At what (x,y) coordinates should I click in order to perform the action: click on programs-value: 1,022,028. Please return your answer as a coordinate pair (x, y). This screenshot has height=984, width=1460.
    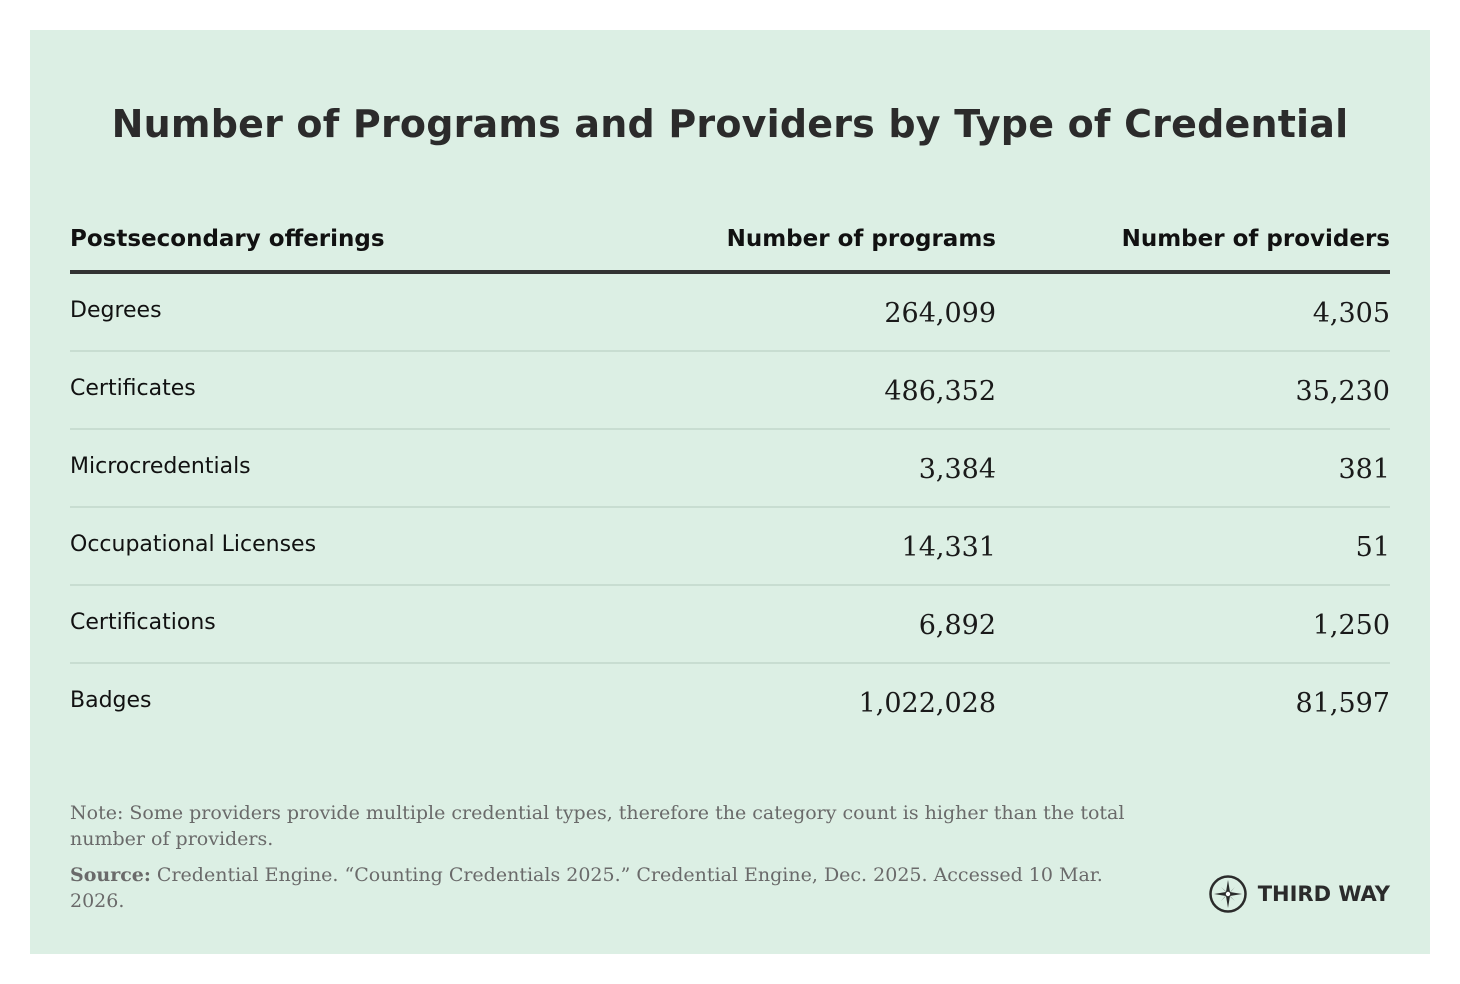
    Looking at the image, I should click on (927, 703).